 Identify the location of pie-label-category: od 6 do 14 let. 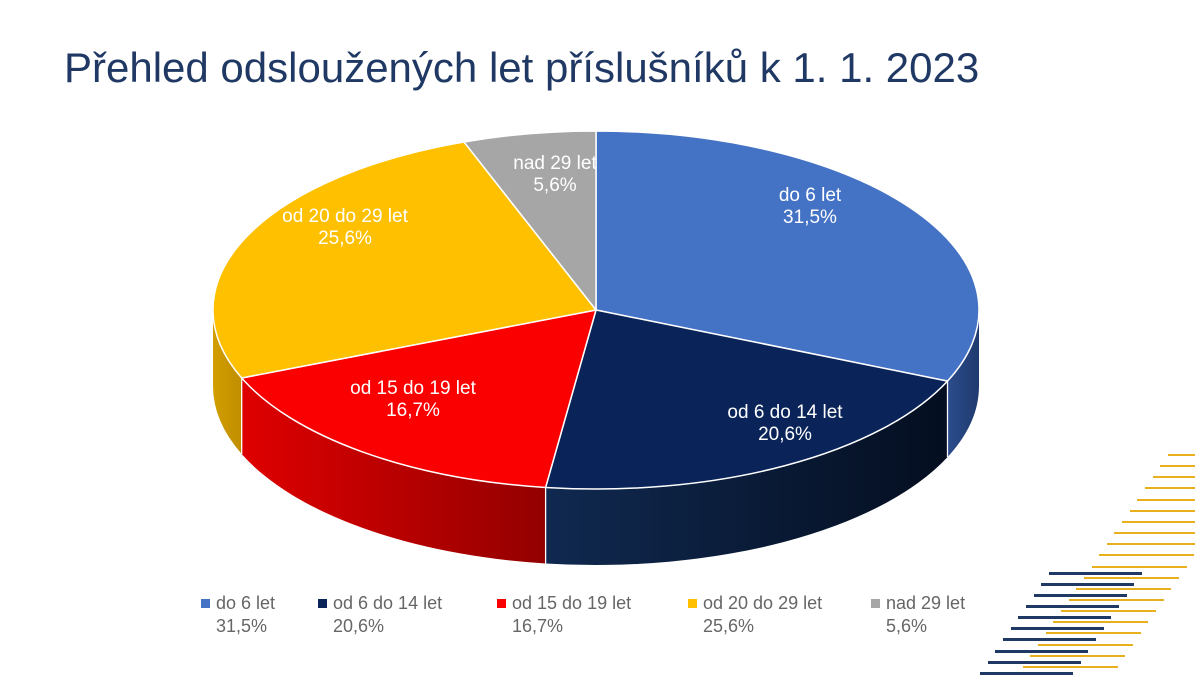
(785, 412).